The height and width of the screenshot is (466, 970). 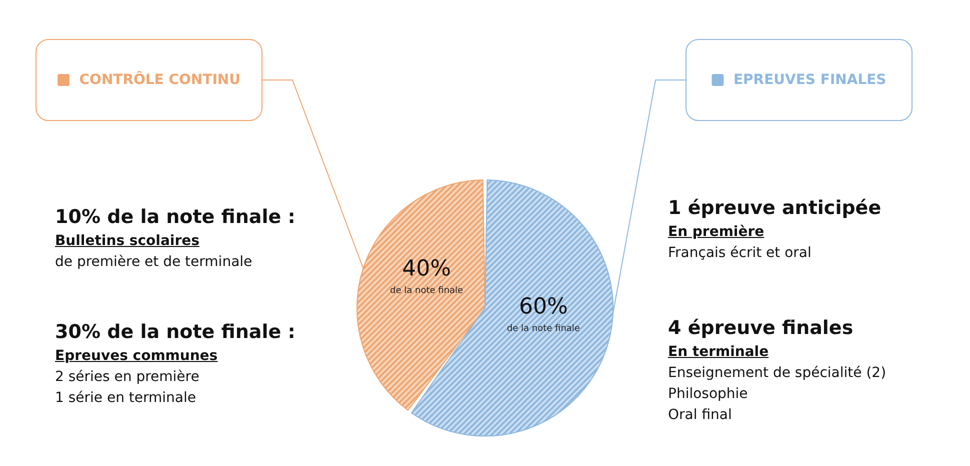 What do you see at coordinates (427, 269) in the screenshot?
I see `data-label: 40%` at bounding box center [427, 269].